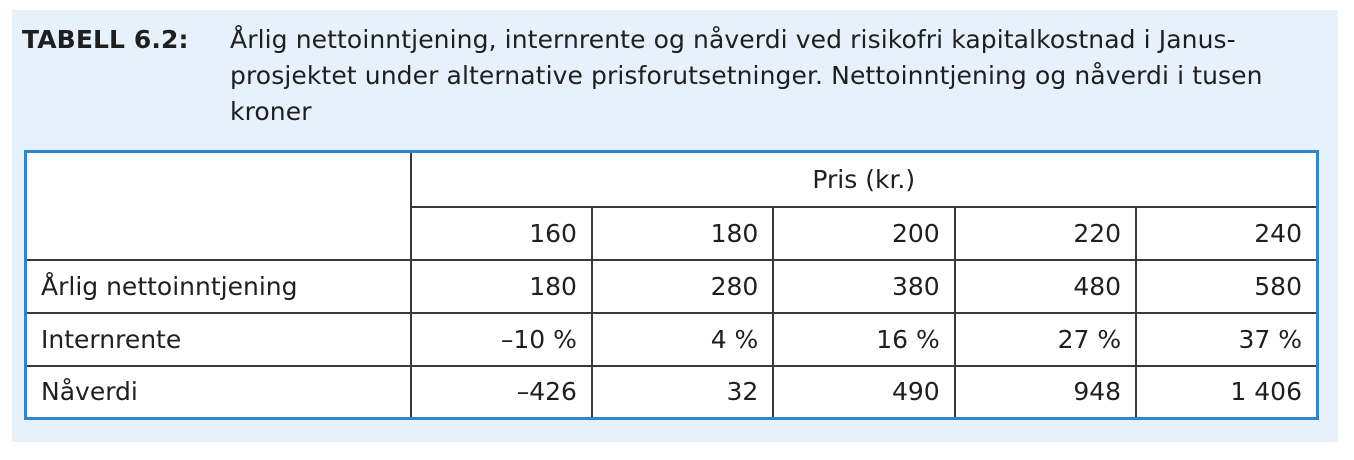  What do you see at coordinates (1227, 233) in the screenshot?
I see `price-header-cell: 240` at bounding box center [1227, 233].